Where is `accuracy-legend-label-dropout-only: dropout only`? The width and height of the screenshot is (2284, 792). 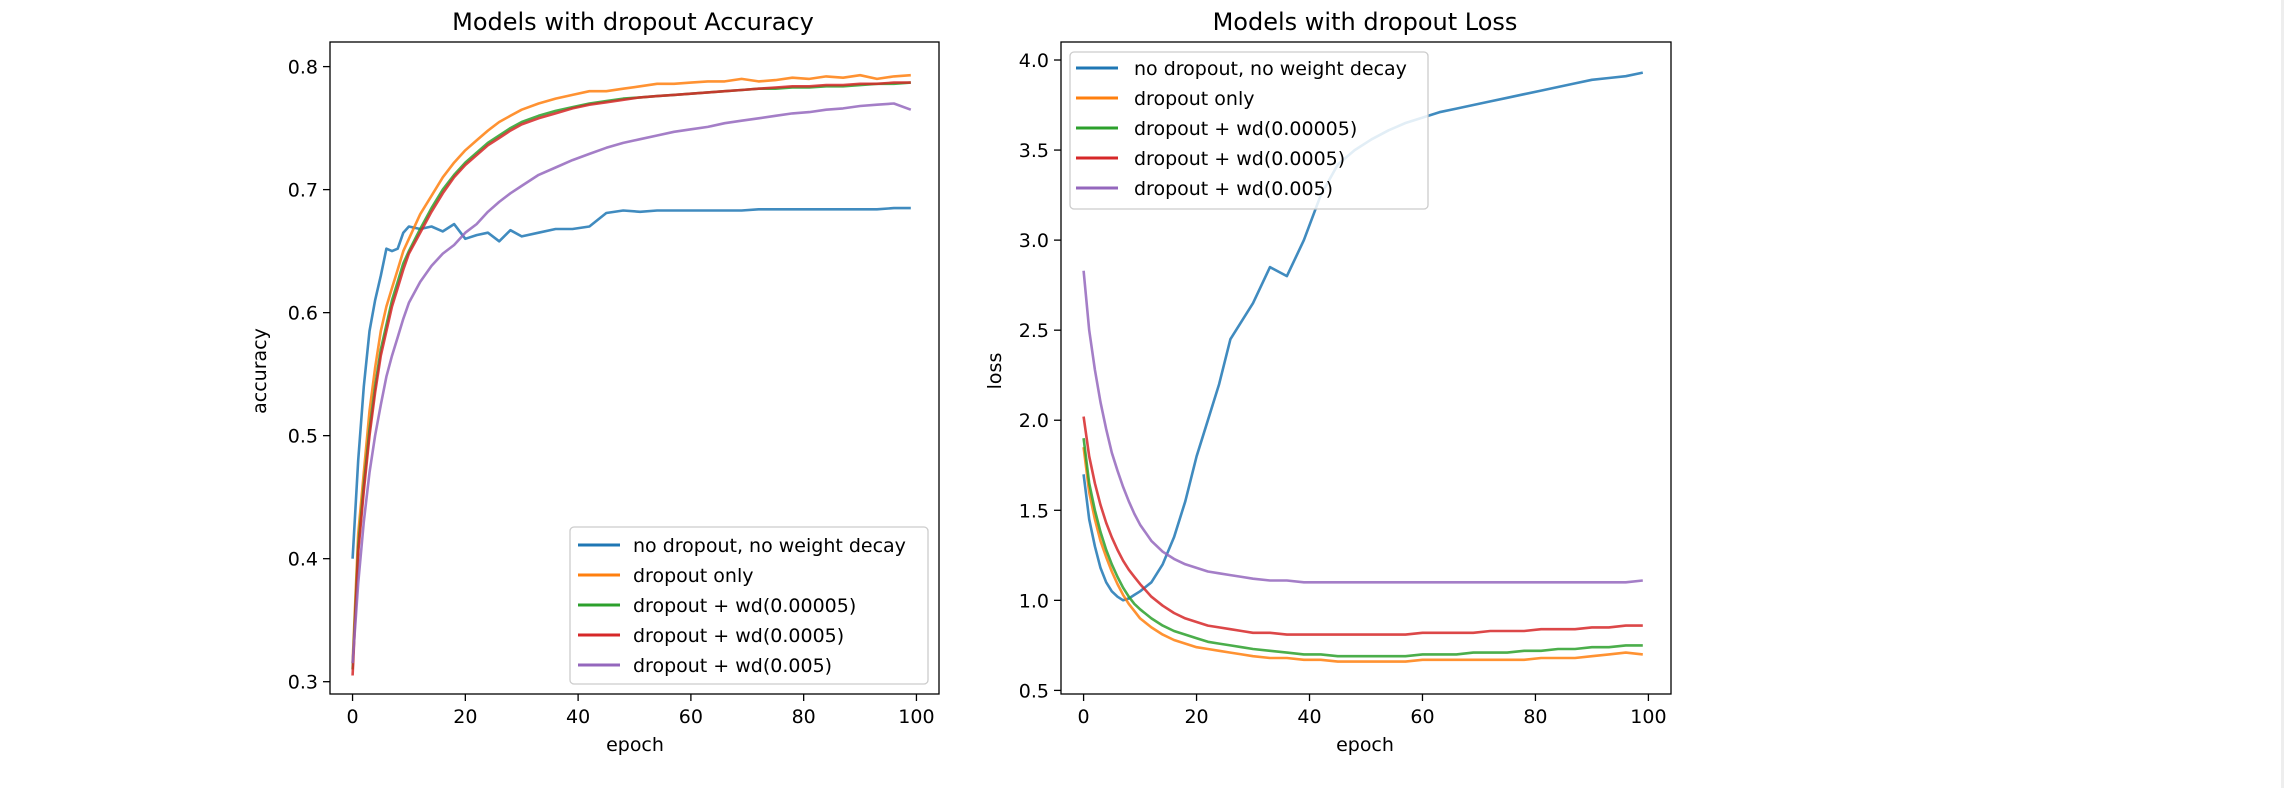 accuracy-legend-label-dropout-only: dropout only is located at coordinates (693, 576).